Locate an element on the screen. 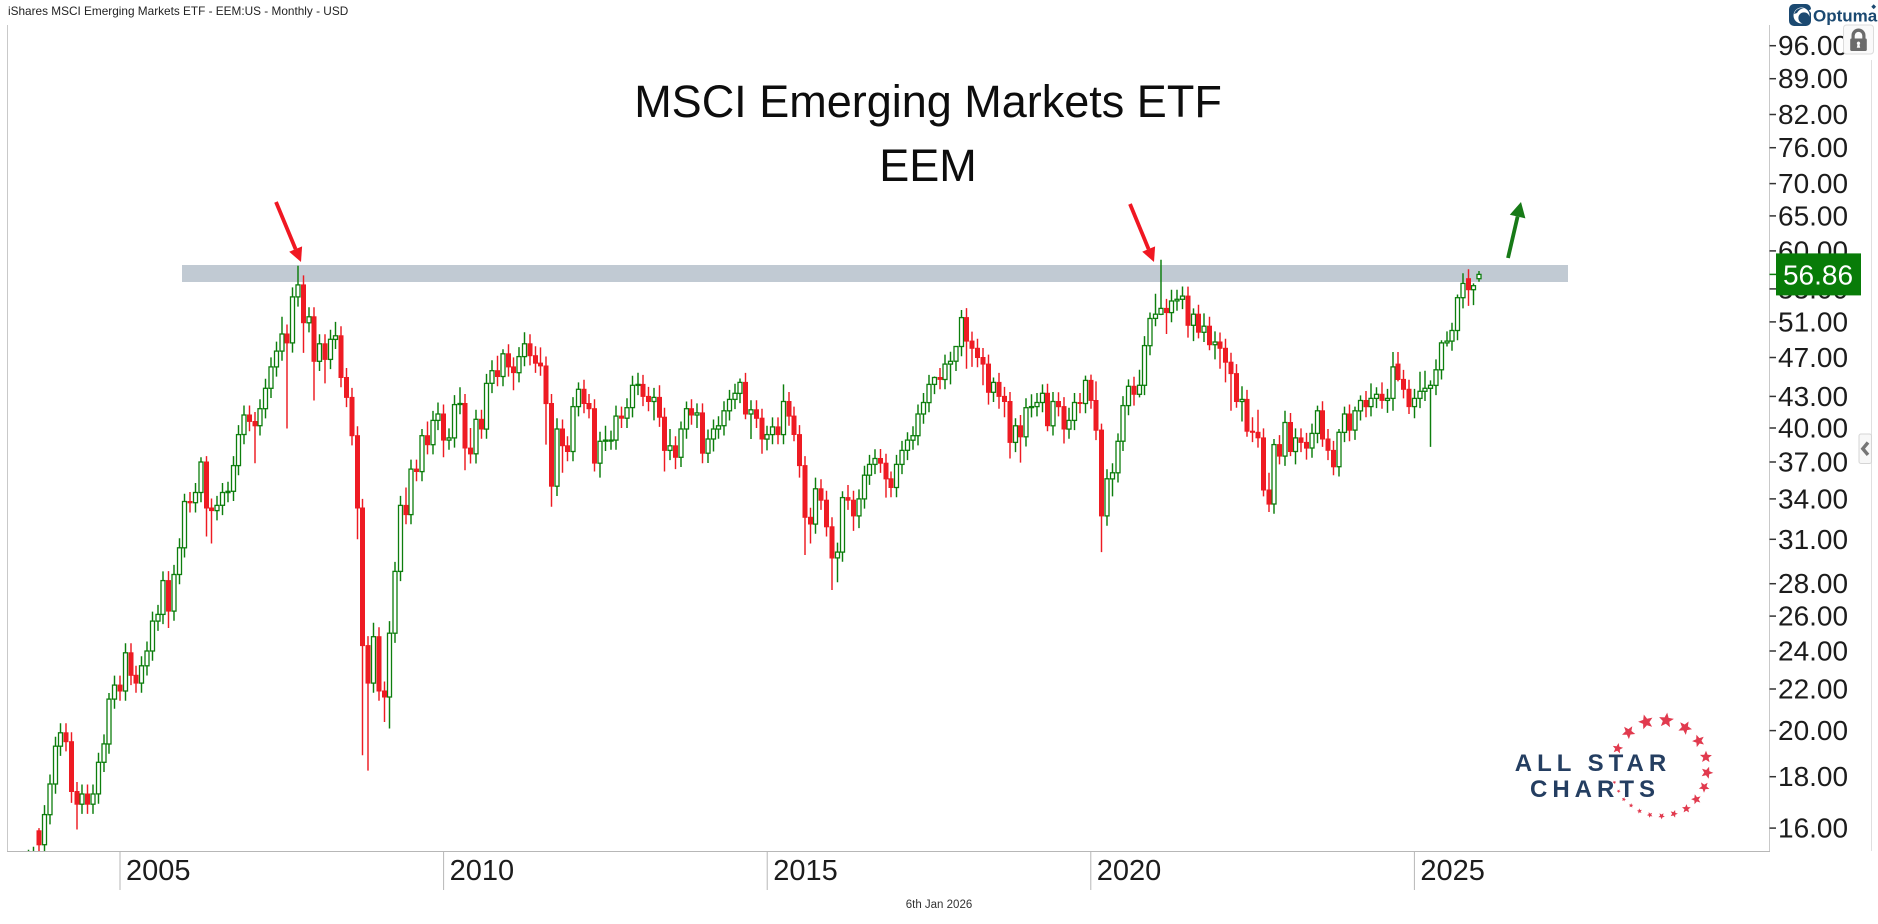 The height and width of the screenshot is (924, 1878). svg-text: 65.00 is located at coordinates (1813, 215).